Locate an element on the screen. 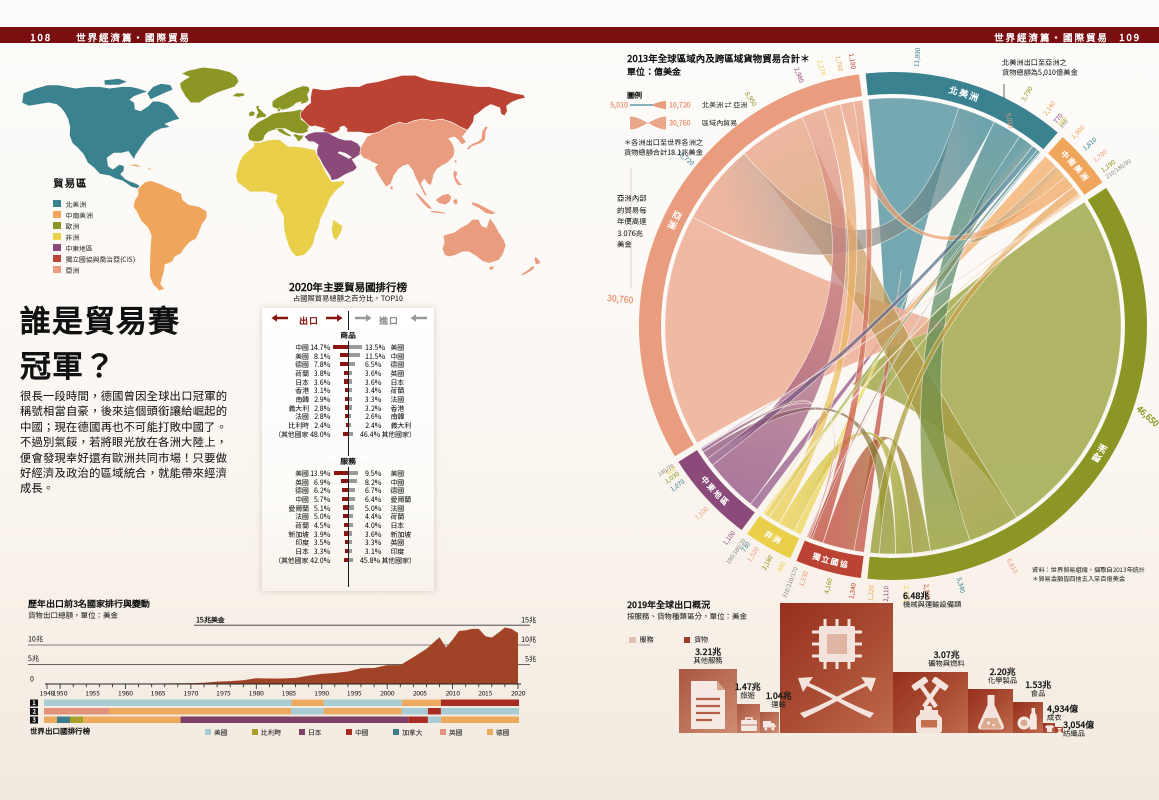 The height and width of the screenshot is (800, 1159). table-cell: 6.2% is located at coordinates (321, 490).